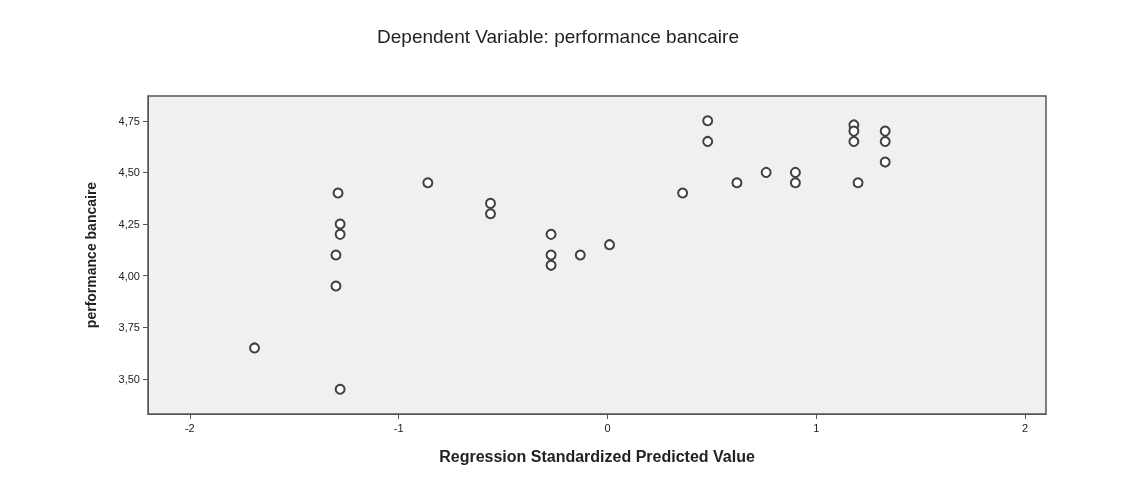  Describe the element at coordinates (1025, 427) in the screenshot. I see `x-tick-label: 2` at that location.